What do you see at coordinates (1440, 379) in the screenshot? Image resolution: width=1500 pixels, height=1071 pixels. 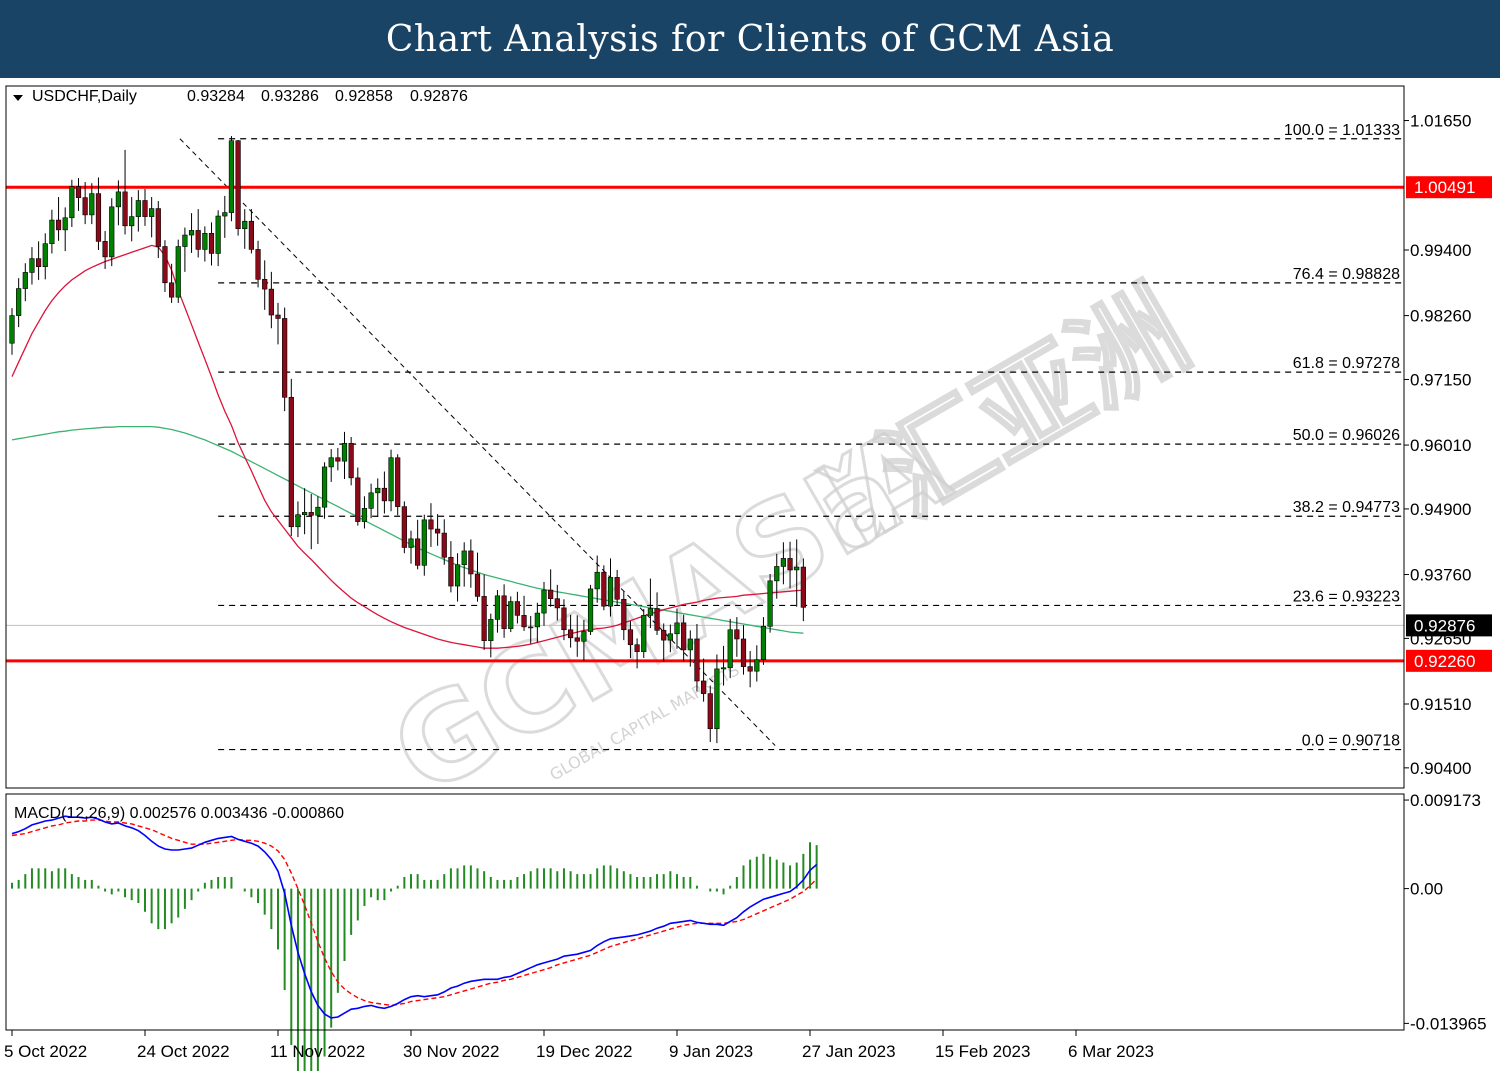 I see `price-tick-label: 0.97150` at bounding box center [1440, 379].